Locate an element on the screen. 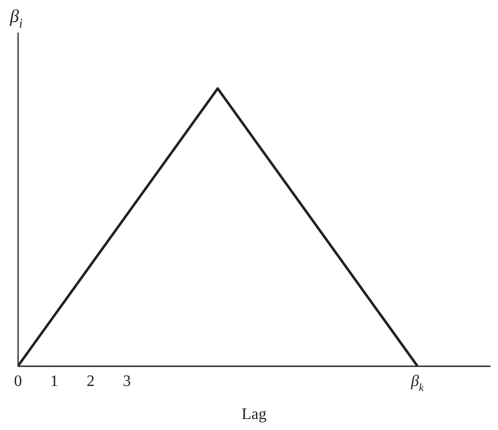  x-axis-title: Lag is located at coordinates (254, 414).